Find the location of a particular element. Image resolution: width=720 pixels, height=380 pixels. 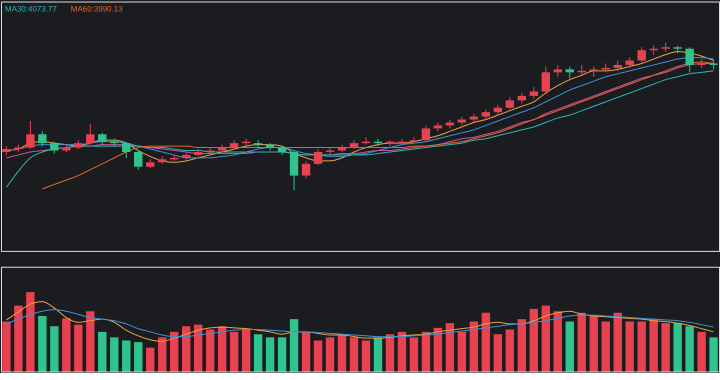

text: MA30:4073.77 is located at coordinates (31, 9).